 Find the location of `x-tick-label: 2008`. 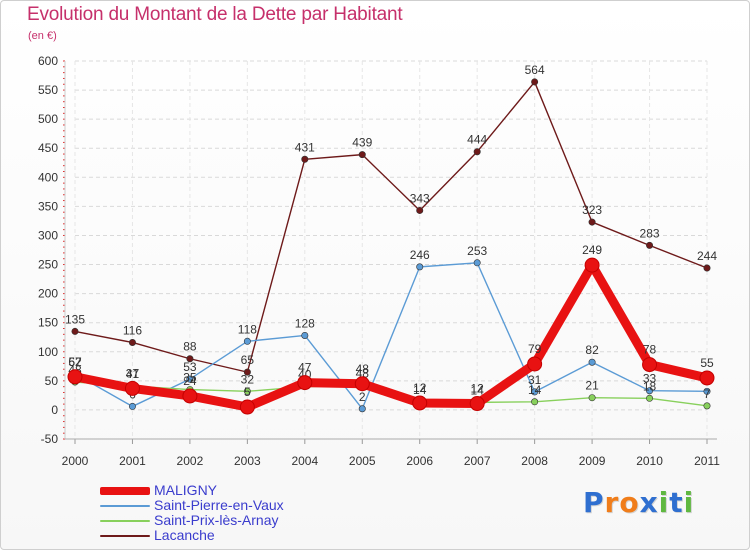

x-tick-label: 2008 is located at coordinates (534, 461).